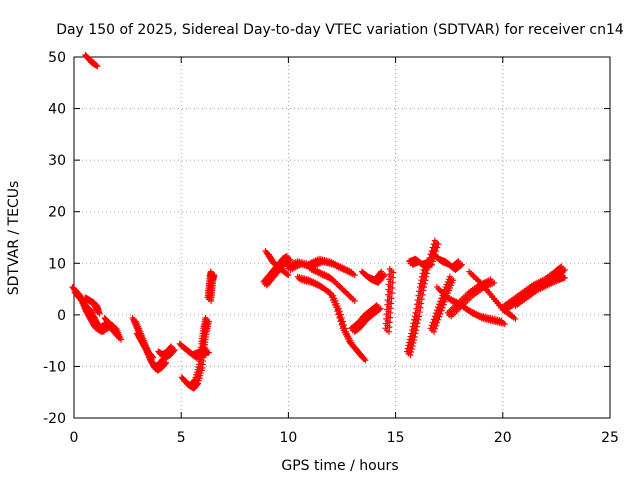 This screenshot has height=480, width=640. What do you see at coordinates (166, 352) in the screenshot?
I see `series-arc-h` at bounding box center [166, 352].